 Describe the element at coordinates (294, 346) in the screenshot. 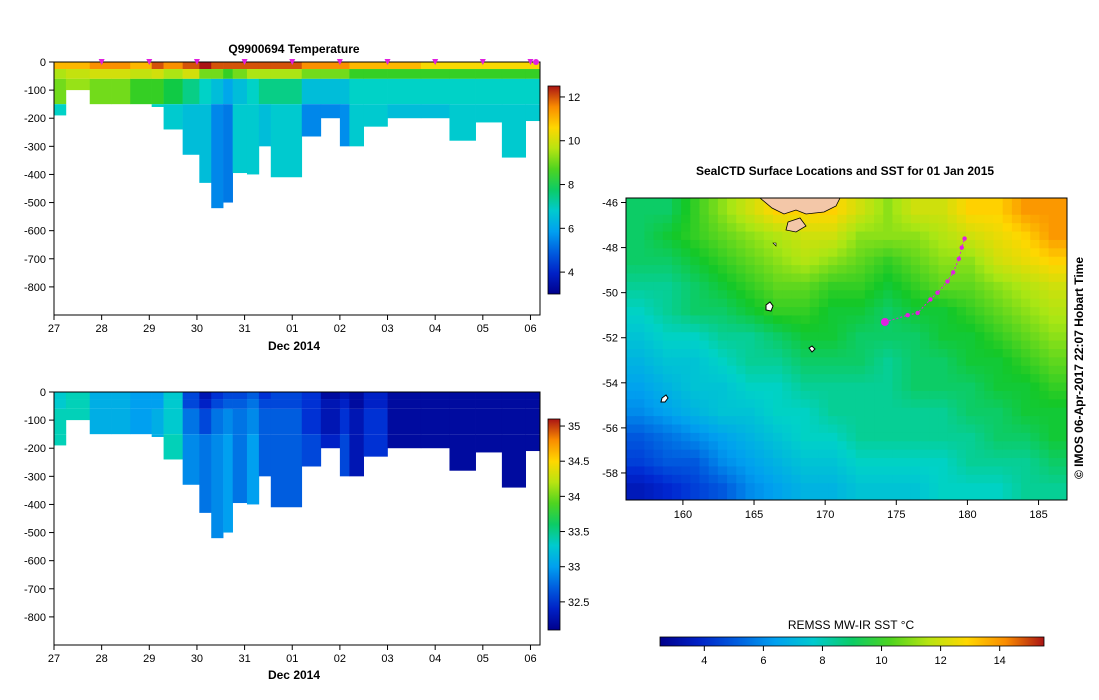

I see `temperature-x-label: Dec 2014` at that location.